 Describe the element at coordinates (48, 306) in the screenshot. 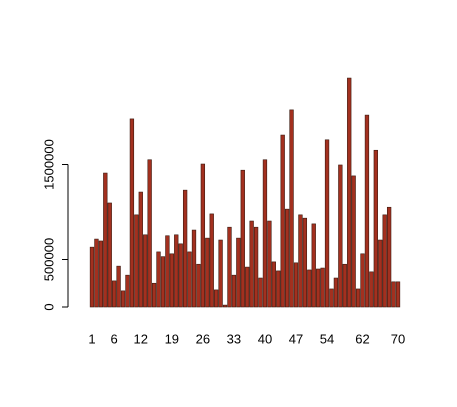

I see `y-tick-label: 0` at that location.